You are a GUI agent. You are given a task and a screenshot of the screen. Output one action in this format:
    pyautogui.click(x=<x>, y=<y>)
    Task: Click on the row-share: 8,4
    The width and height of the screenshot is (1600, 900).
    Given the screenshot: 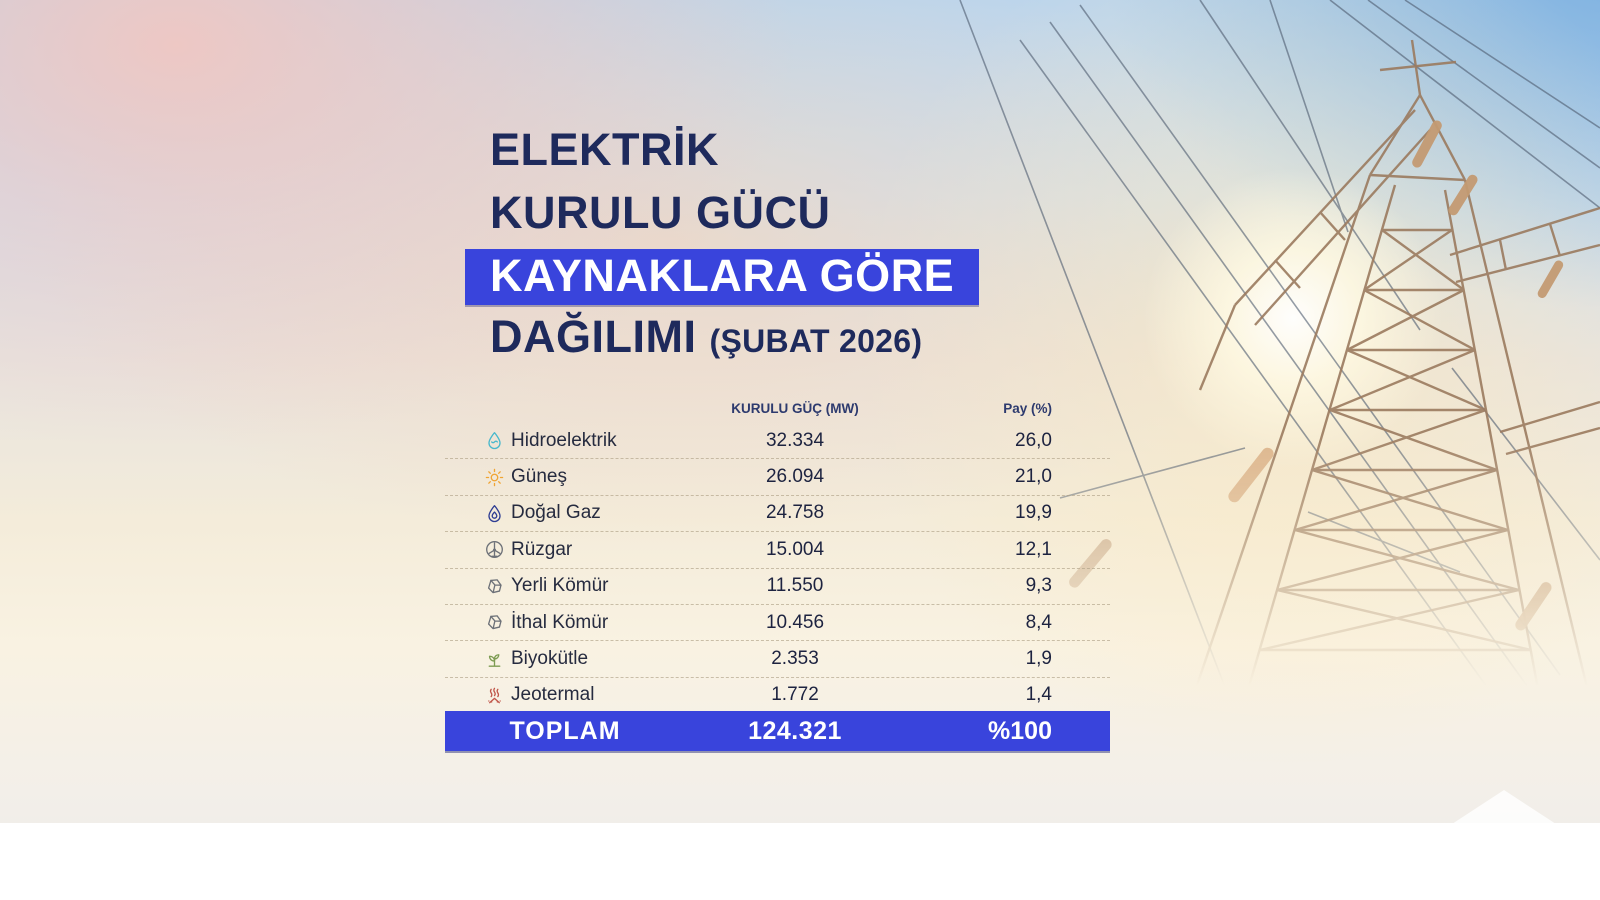 What is the action you would take?
    pyautogui.click(x=1038, y=622)
    